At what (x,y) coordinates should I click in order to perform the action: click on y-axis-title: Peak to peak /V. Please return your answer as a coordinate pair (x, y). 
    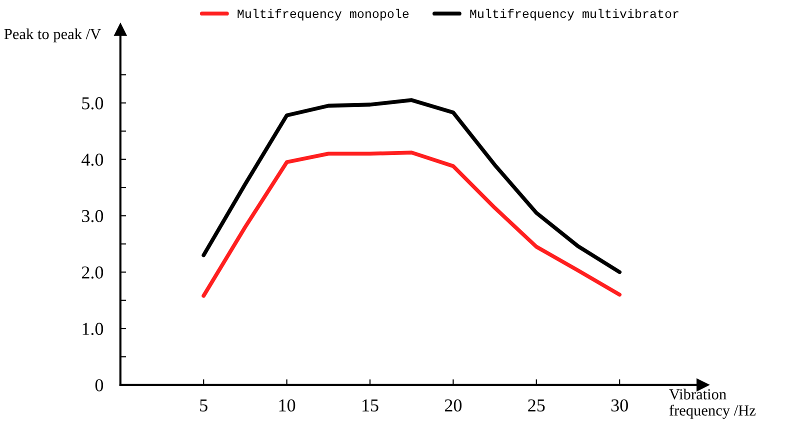
    Looking at the image, I should click on (52, 35).